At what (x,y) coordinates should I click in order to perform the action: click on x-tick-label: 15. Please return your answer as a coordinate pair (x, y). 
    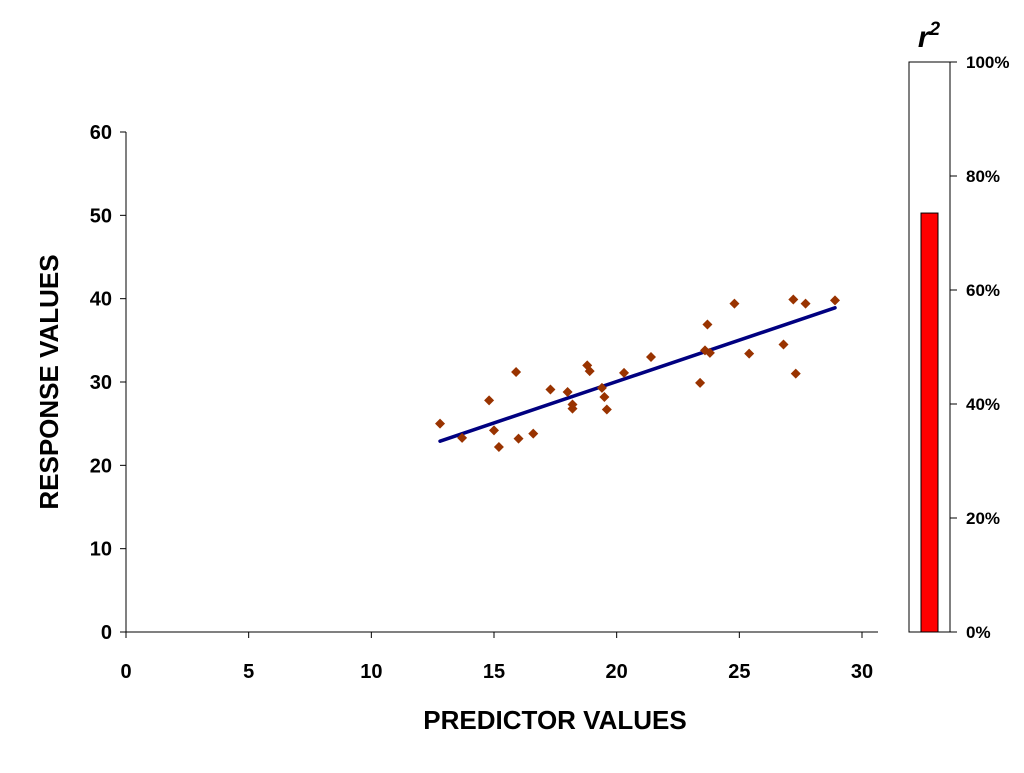
    Looking at the image, I should click on (494, 672).